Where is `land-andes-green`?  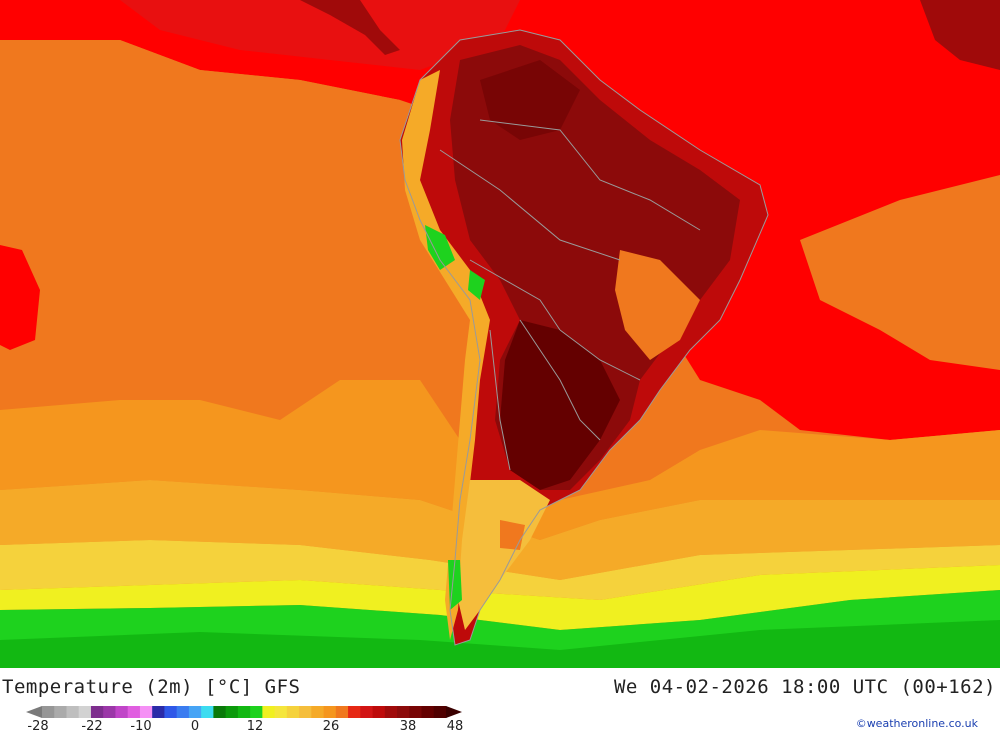
land-andes-green is located at coordinates (440, 247).